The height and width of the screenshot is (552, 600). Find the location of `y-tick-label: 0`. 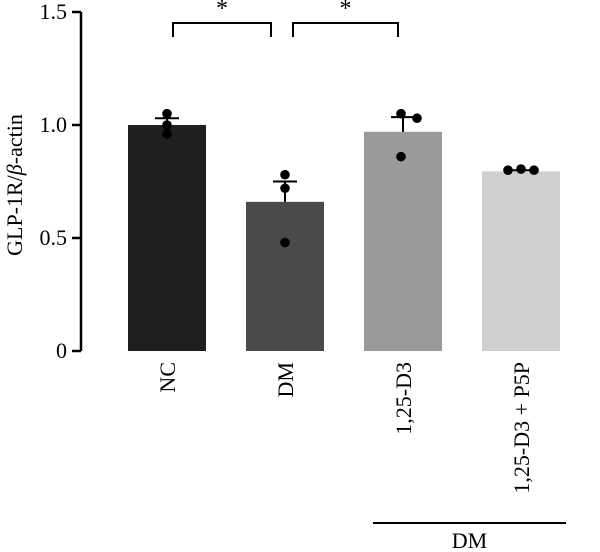

y-tick-label: 0 is located at coordinates (61, 350).